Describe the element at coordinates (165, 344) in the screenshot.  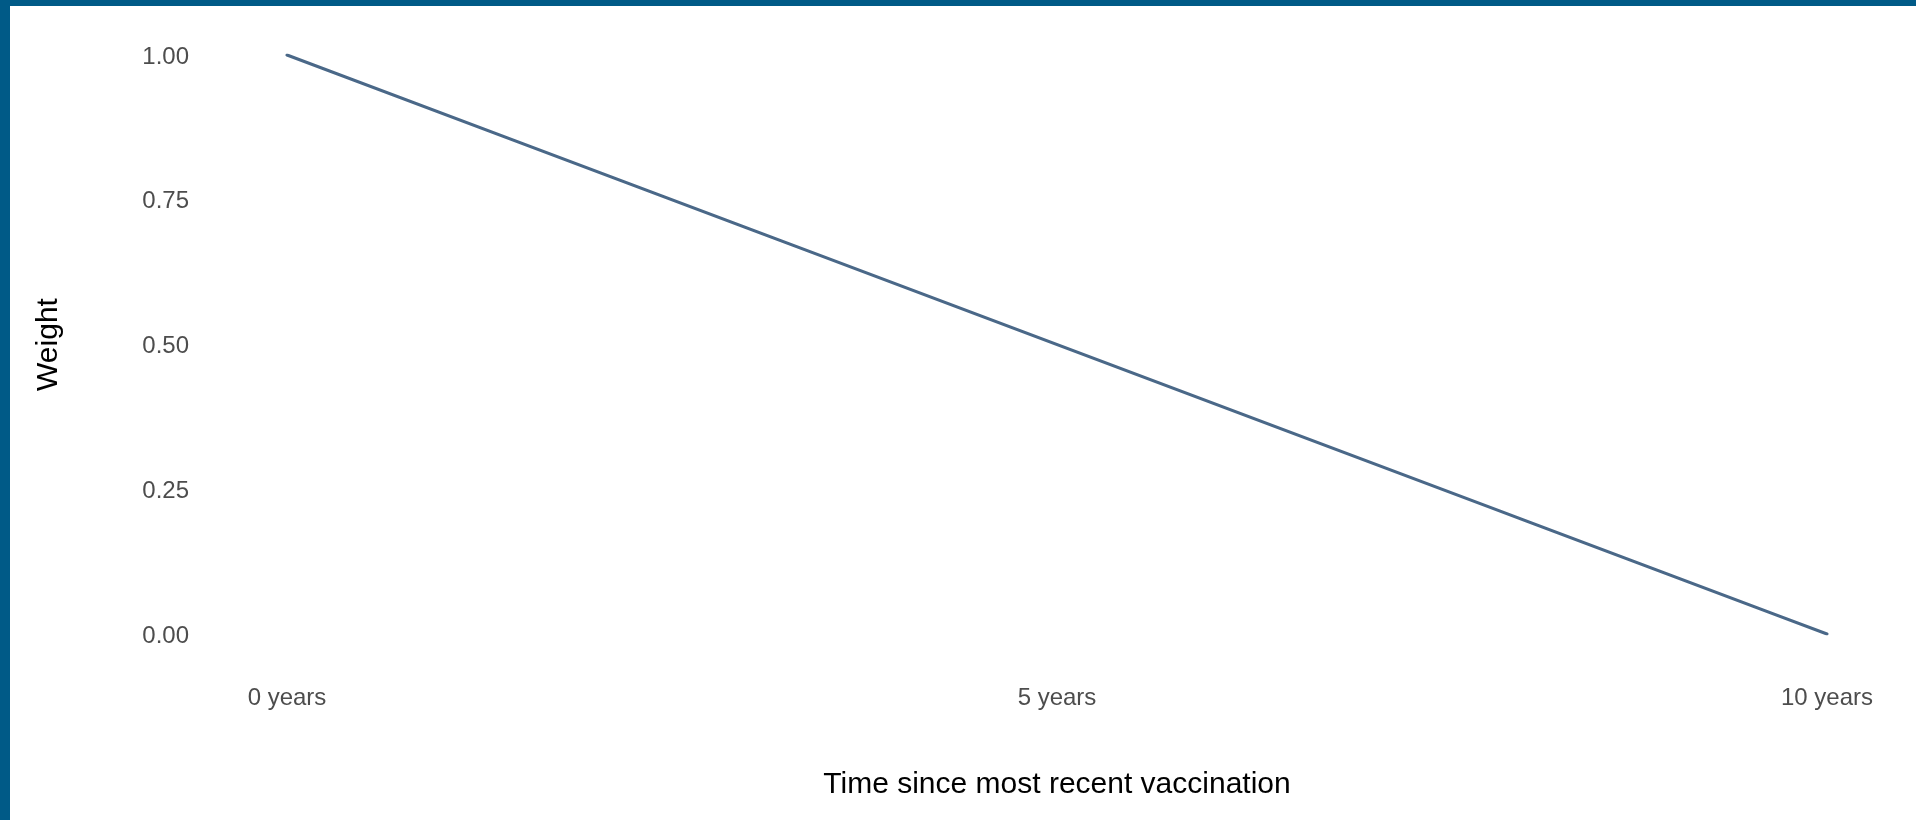
I see `y-tick-label: 0.50` at that location.